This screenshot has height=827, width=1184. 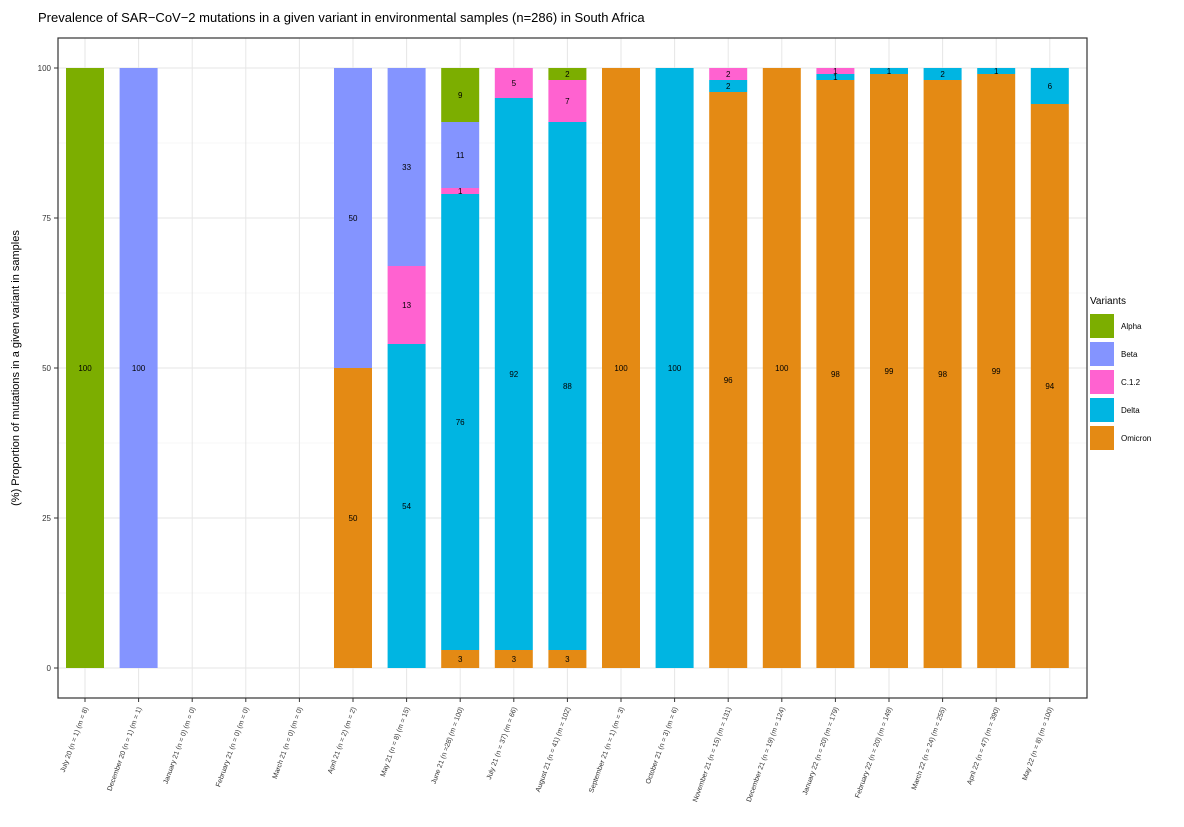 I want to click on x-tick-label: February 22 (n = 20) (m = 149), so click(x=873, y=752).